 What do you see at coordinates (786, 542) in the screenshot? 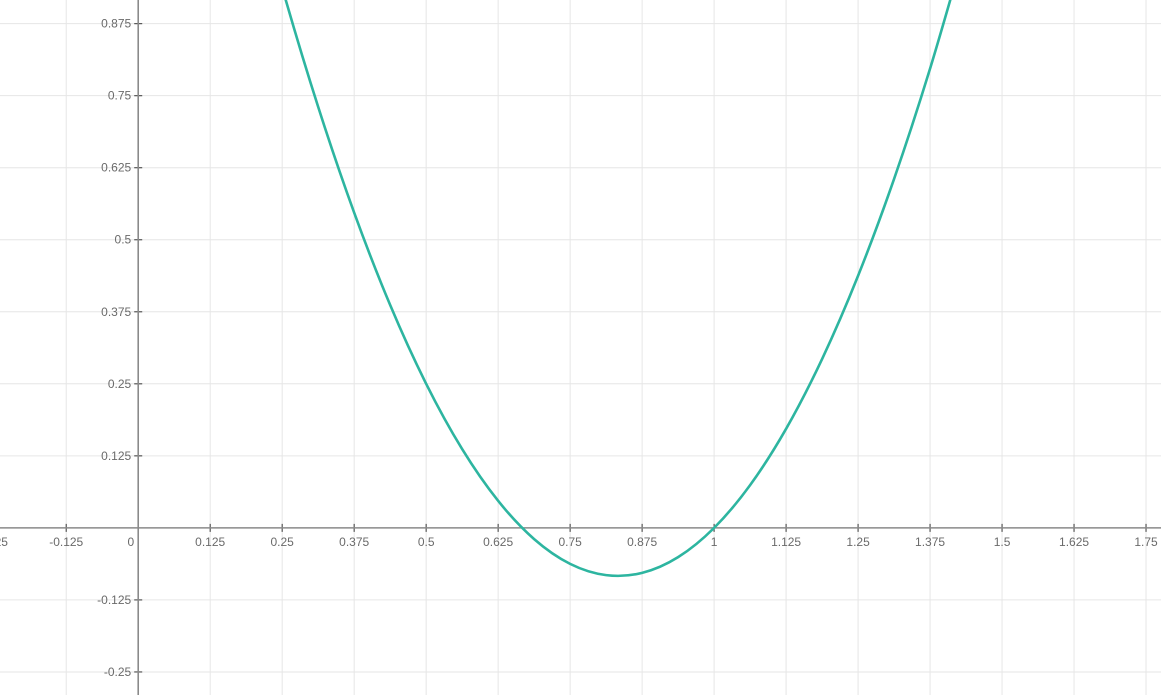
I see `x-tick-label: 1.125` at bounding box center [786, 542].